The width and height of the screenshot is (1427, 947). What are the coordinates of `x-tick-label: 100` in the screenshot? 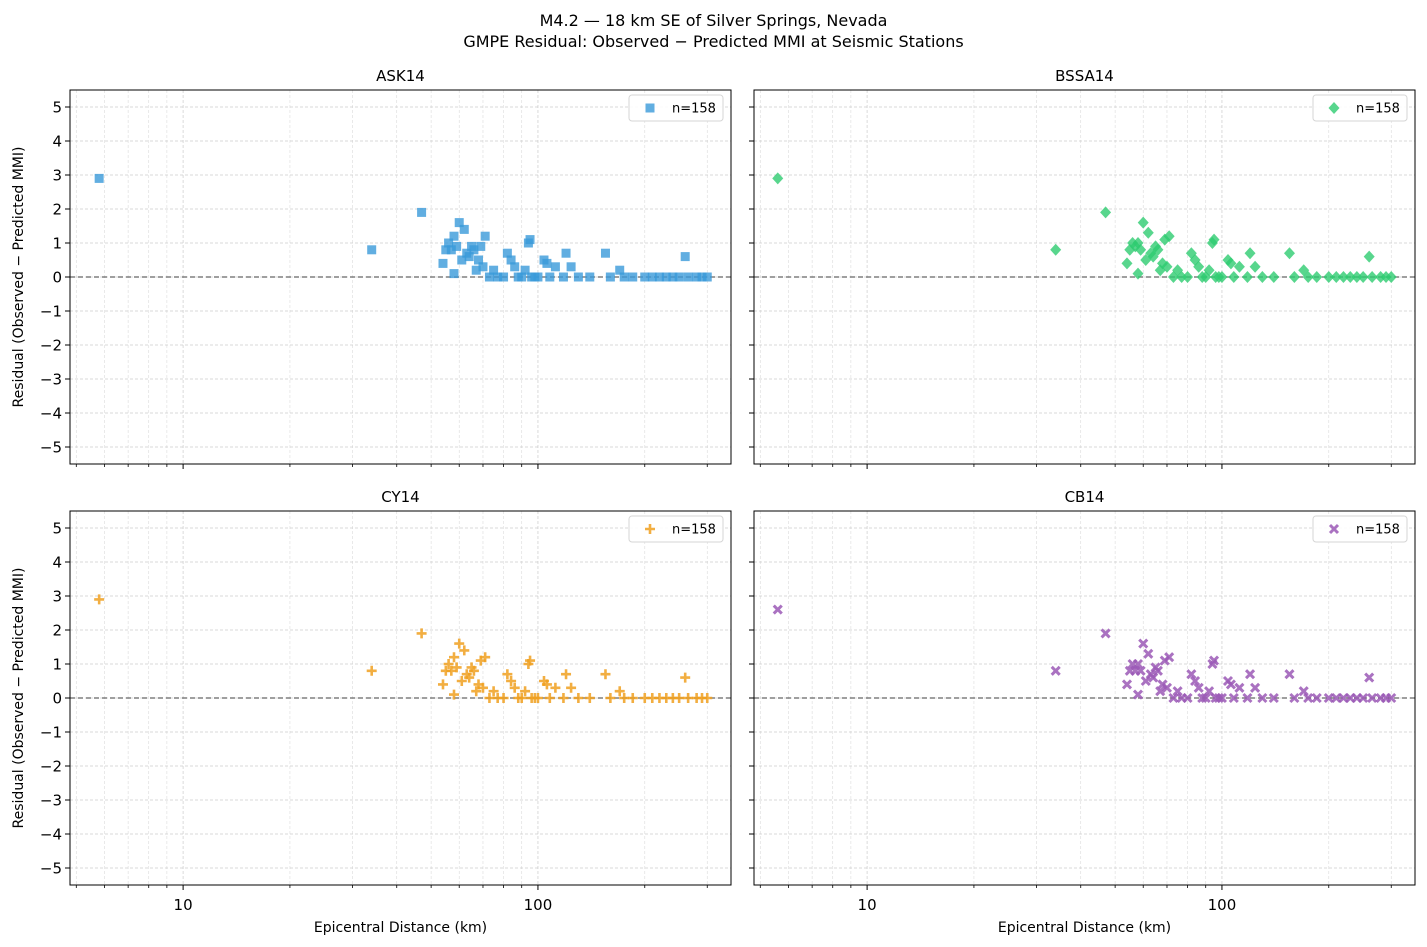 It's located at (538, 905).